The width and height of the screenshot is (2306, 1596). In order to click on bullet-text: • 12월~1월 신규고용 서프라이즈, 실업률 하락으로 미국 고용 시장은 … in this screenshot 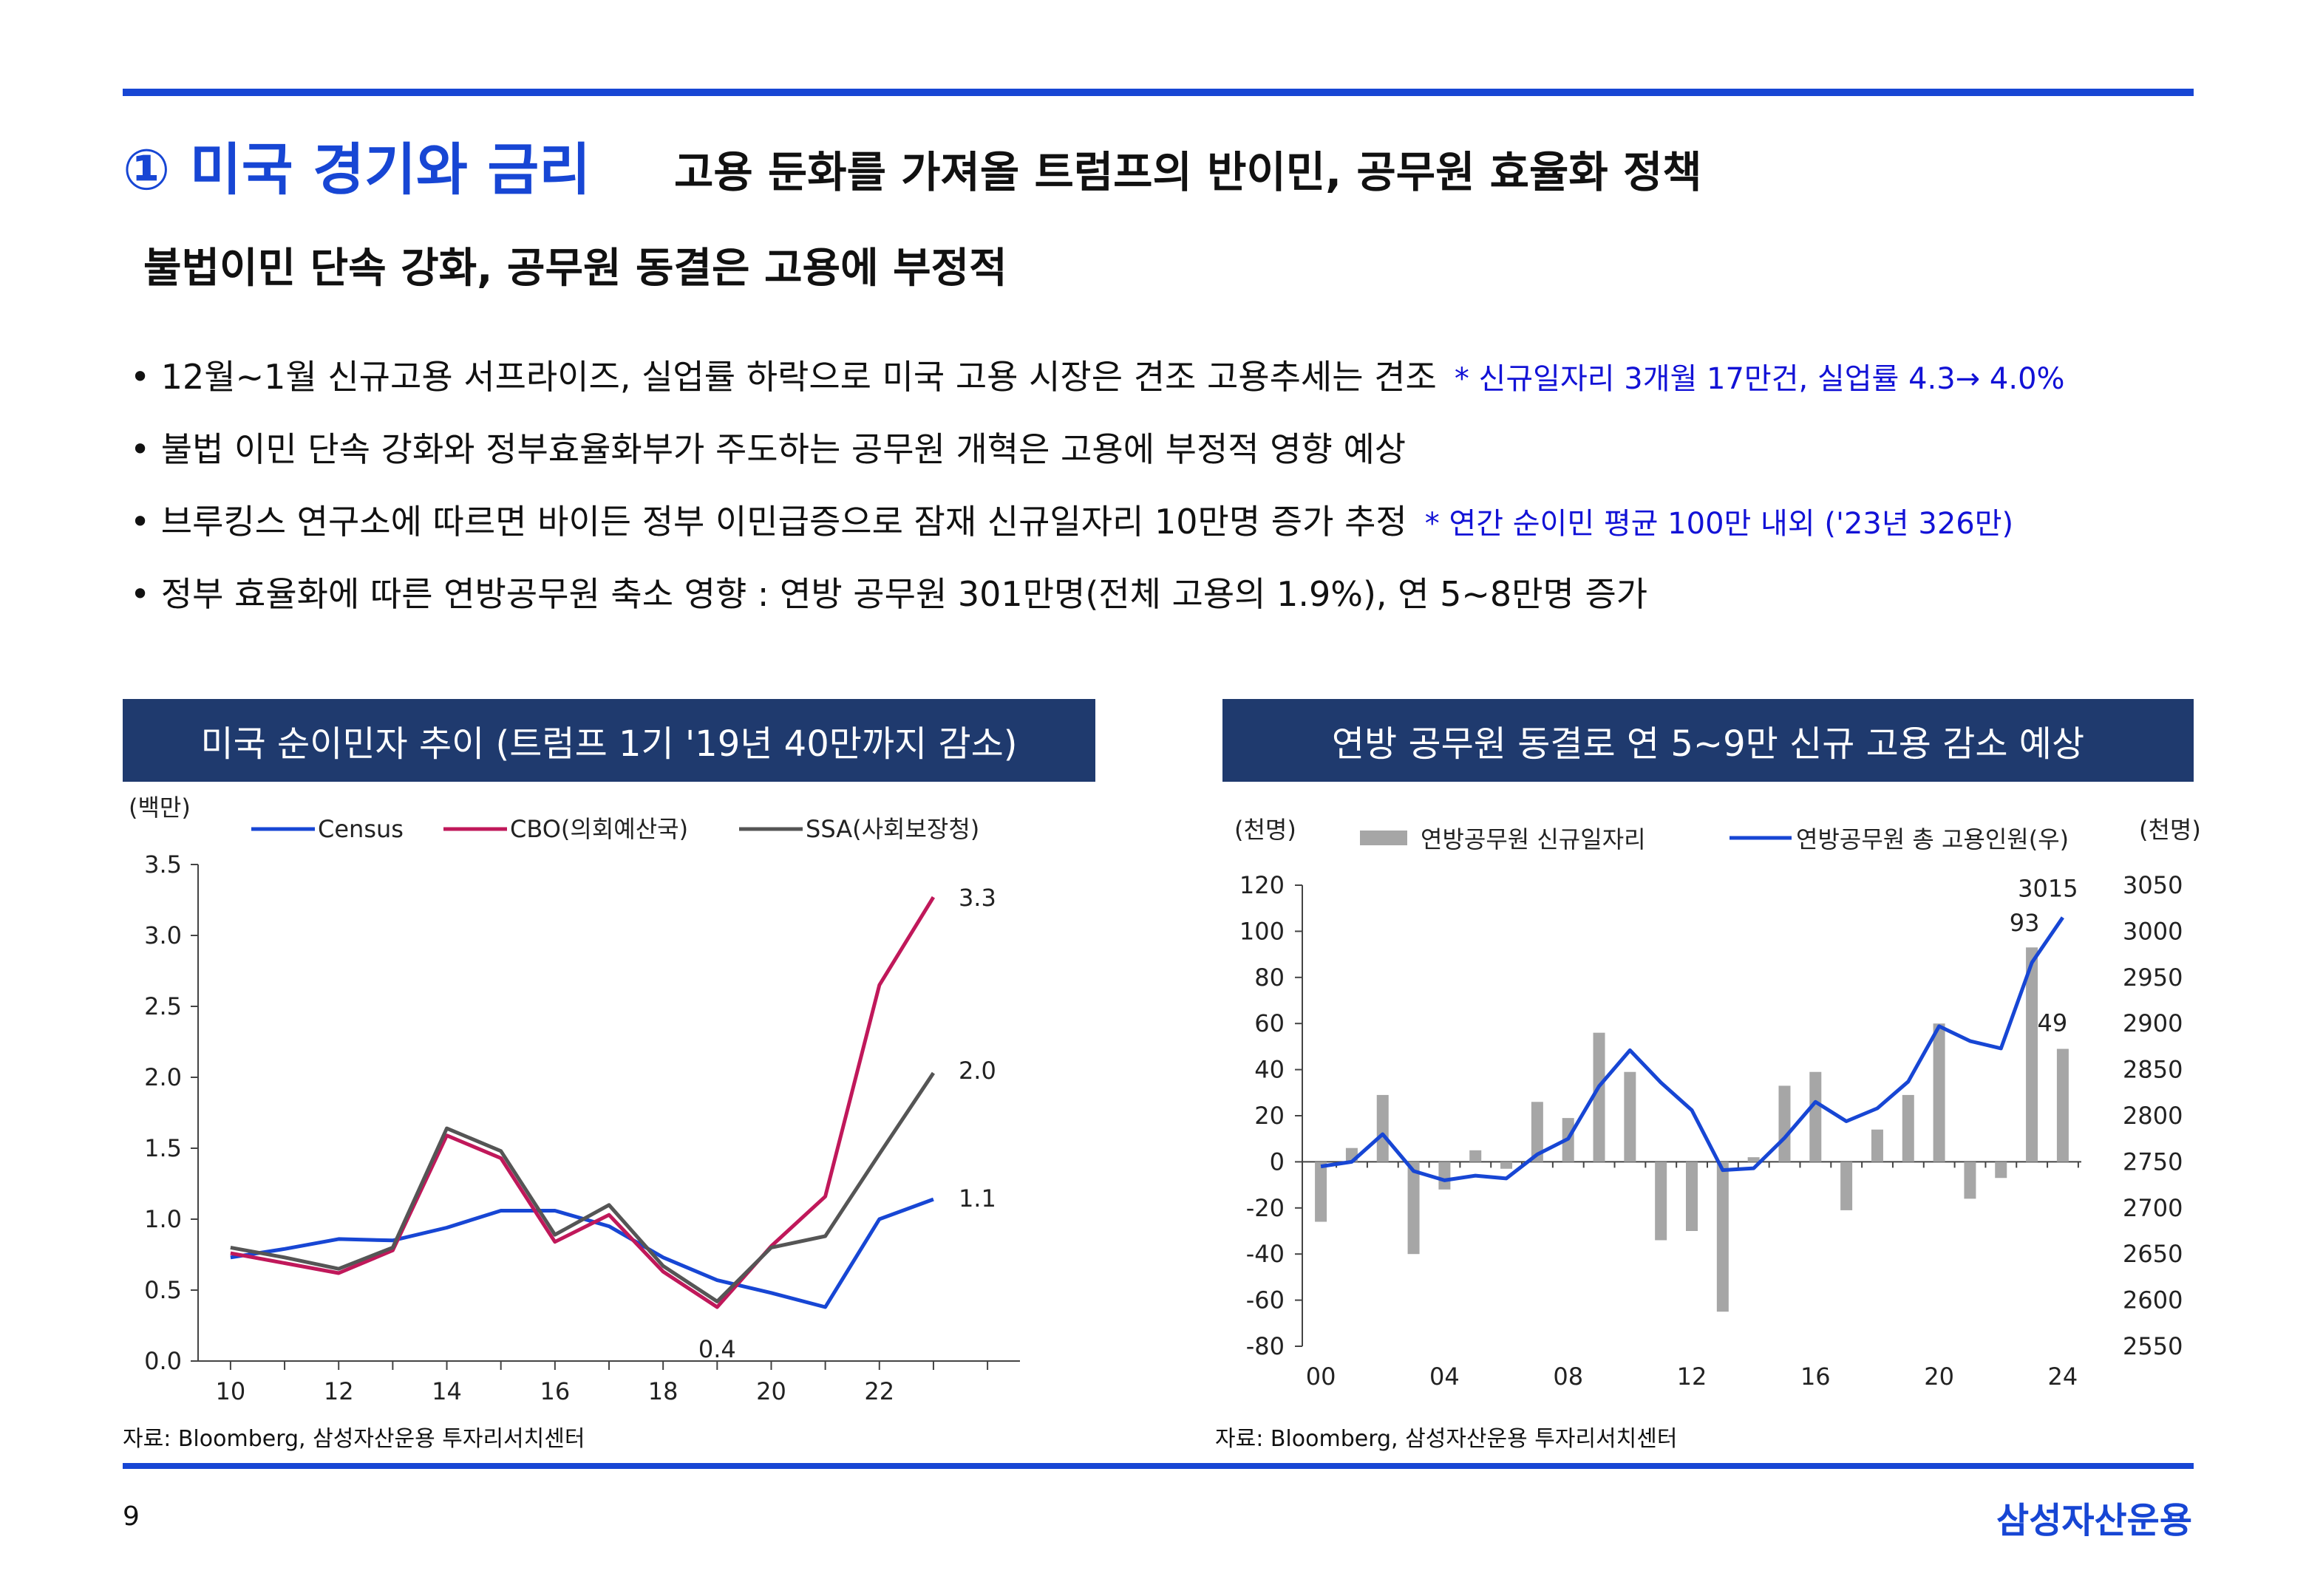, I will do `click(783, 377)`.